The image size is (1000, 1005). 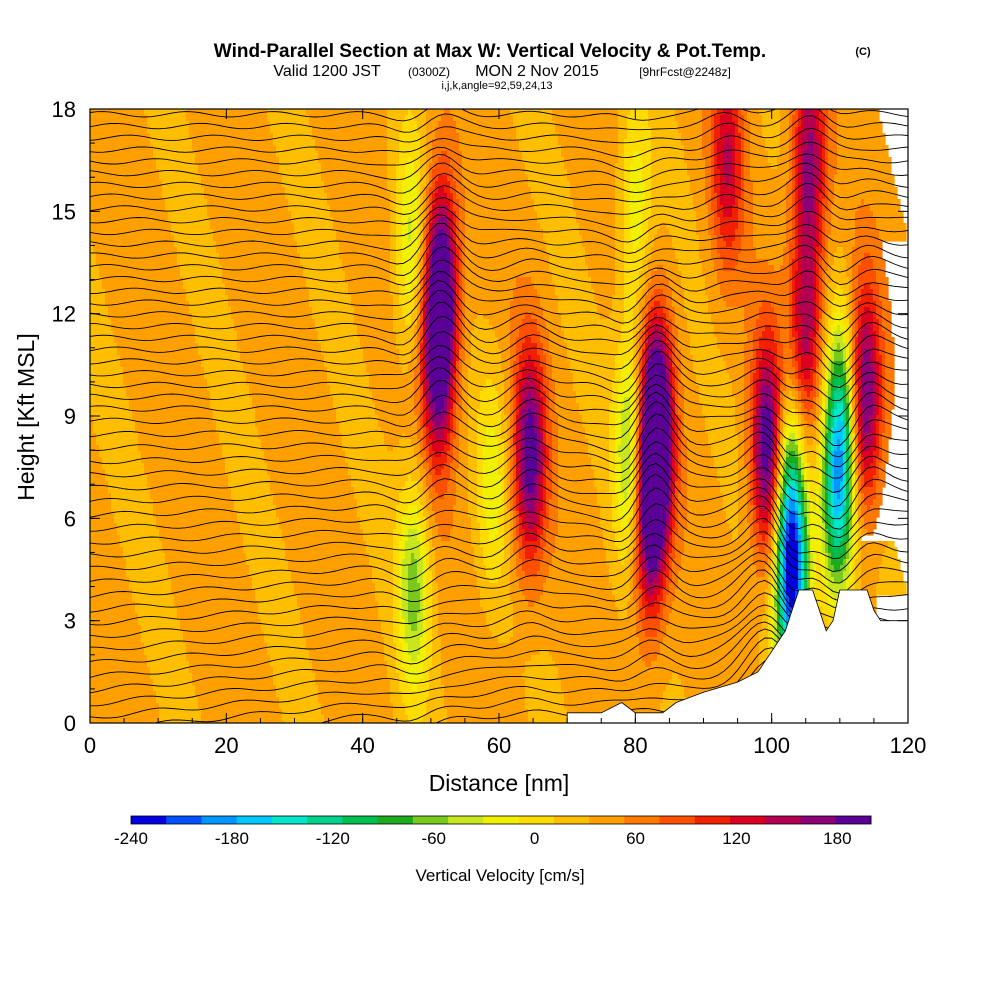 I want to click on grid-indices: i,j,k,angle=92,59,24,13, so click(x=496, y=86).